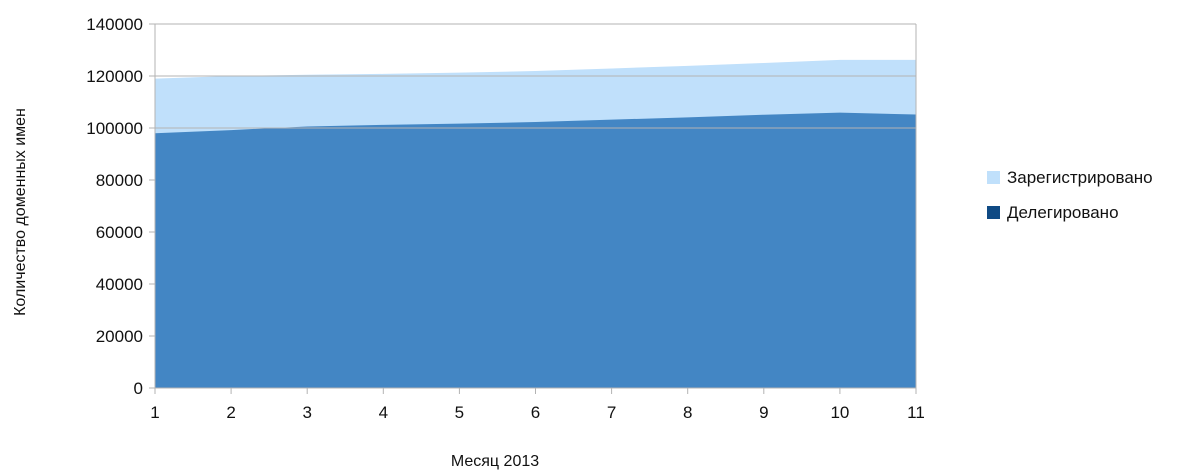 Image resolution: width=1203 pixels, height=475 pixels. What do you see at coordinates (306, 412) in the screenshot?
I see `x-tick-label: 3` at bounding box center [306, 412].